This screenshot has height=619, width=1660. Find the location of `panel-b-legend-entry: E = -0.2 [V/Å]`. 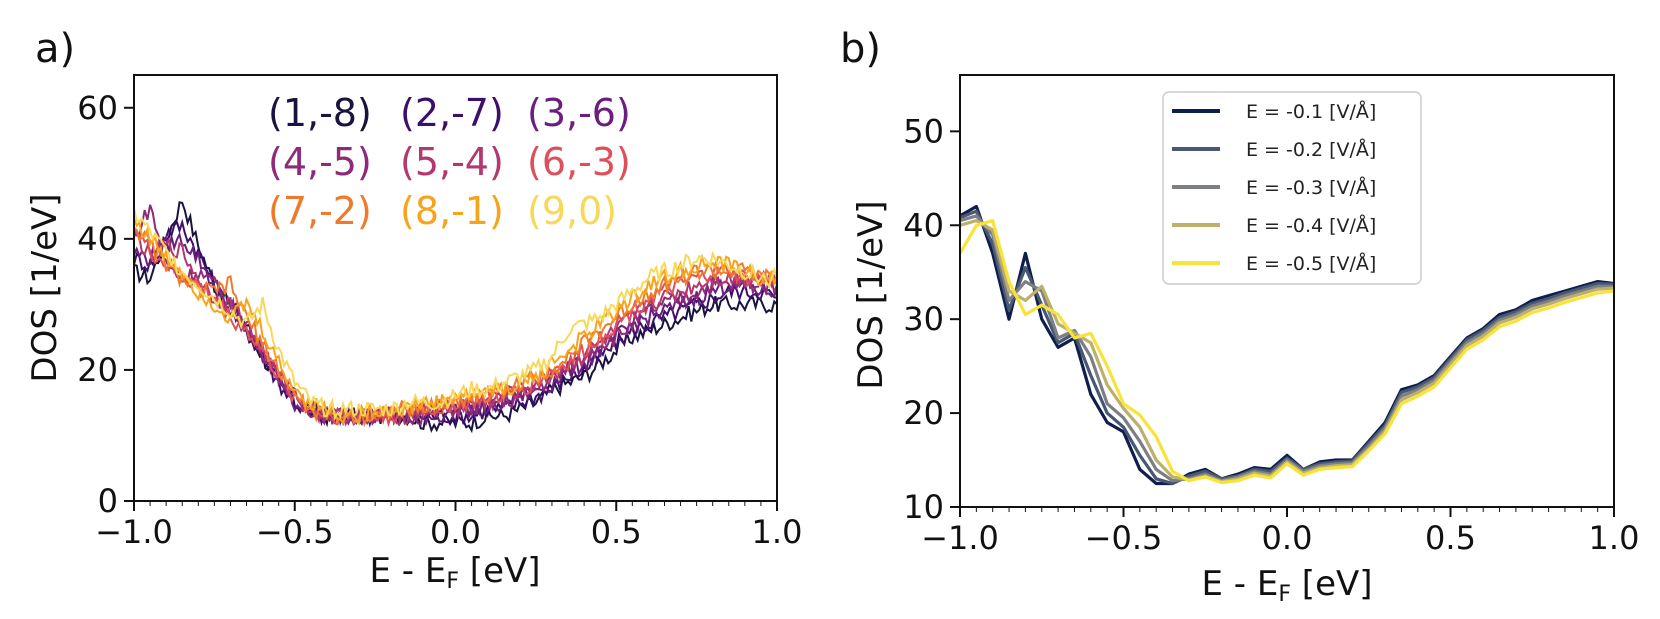

panel-b-legend-entry: E = -0.2 [V/Å] is located at coordinates (1311, 149).